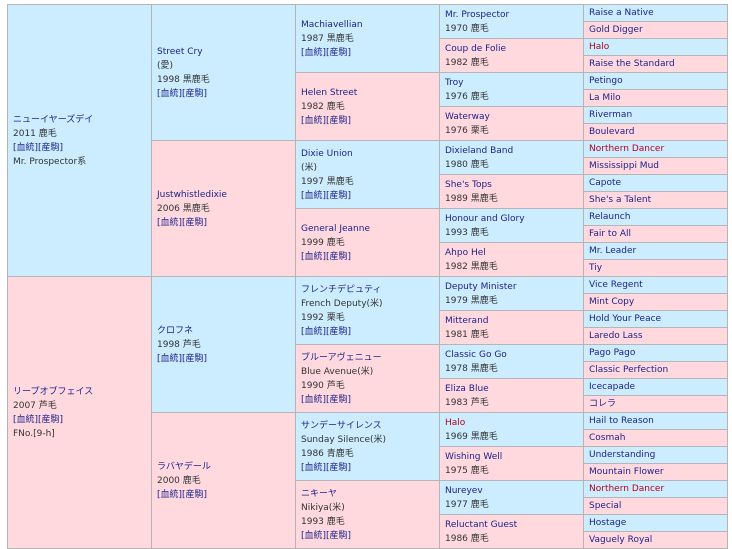 The image size is (732, 549). Describe the element at coordinates (603, 404) in the screenshot. I see `g5-name-24: コレラ` at that location.